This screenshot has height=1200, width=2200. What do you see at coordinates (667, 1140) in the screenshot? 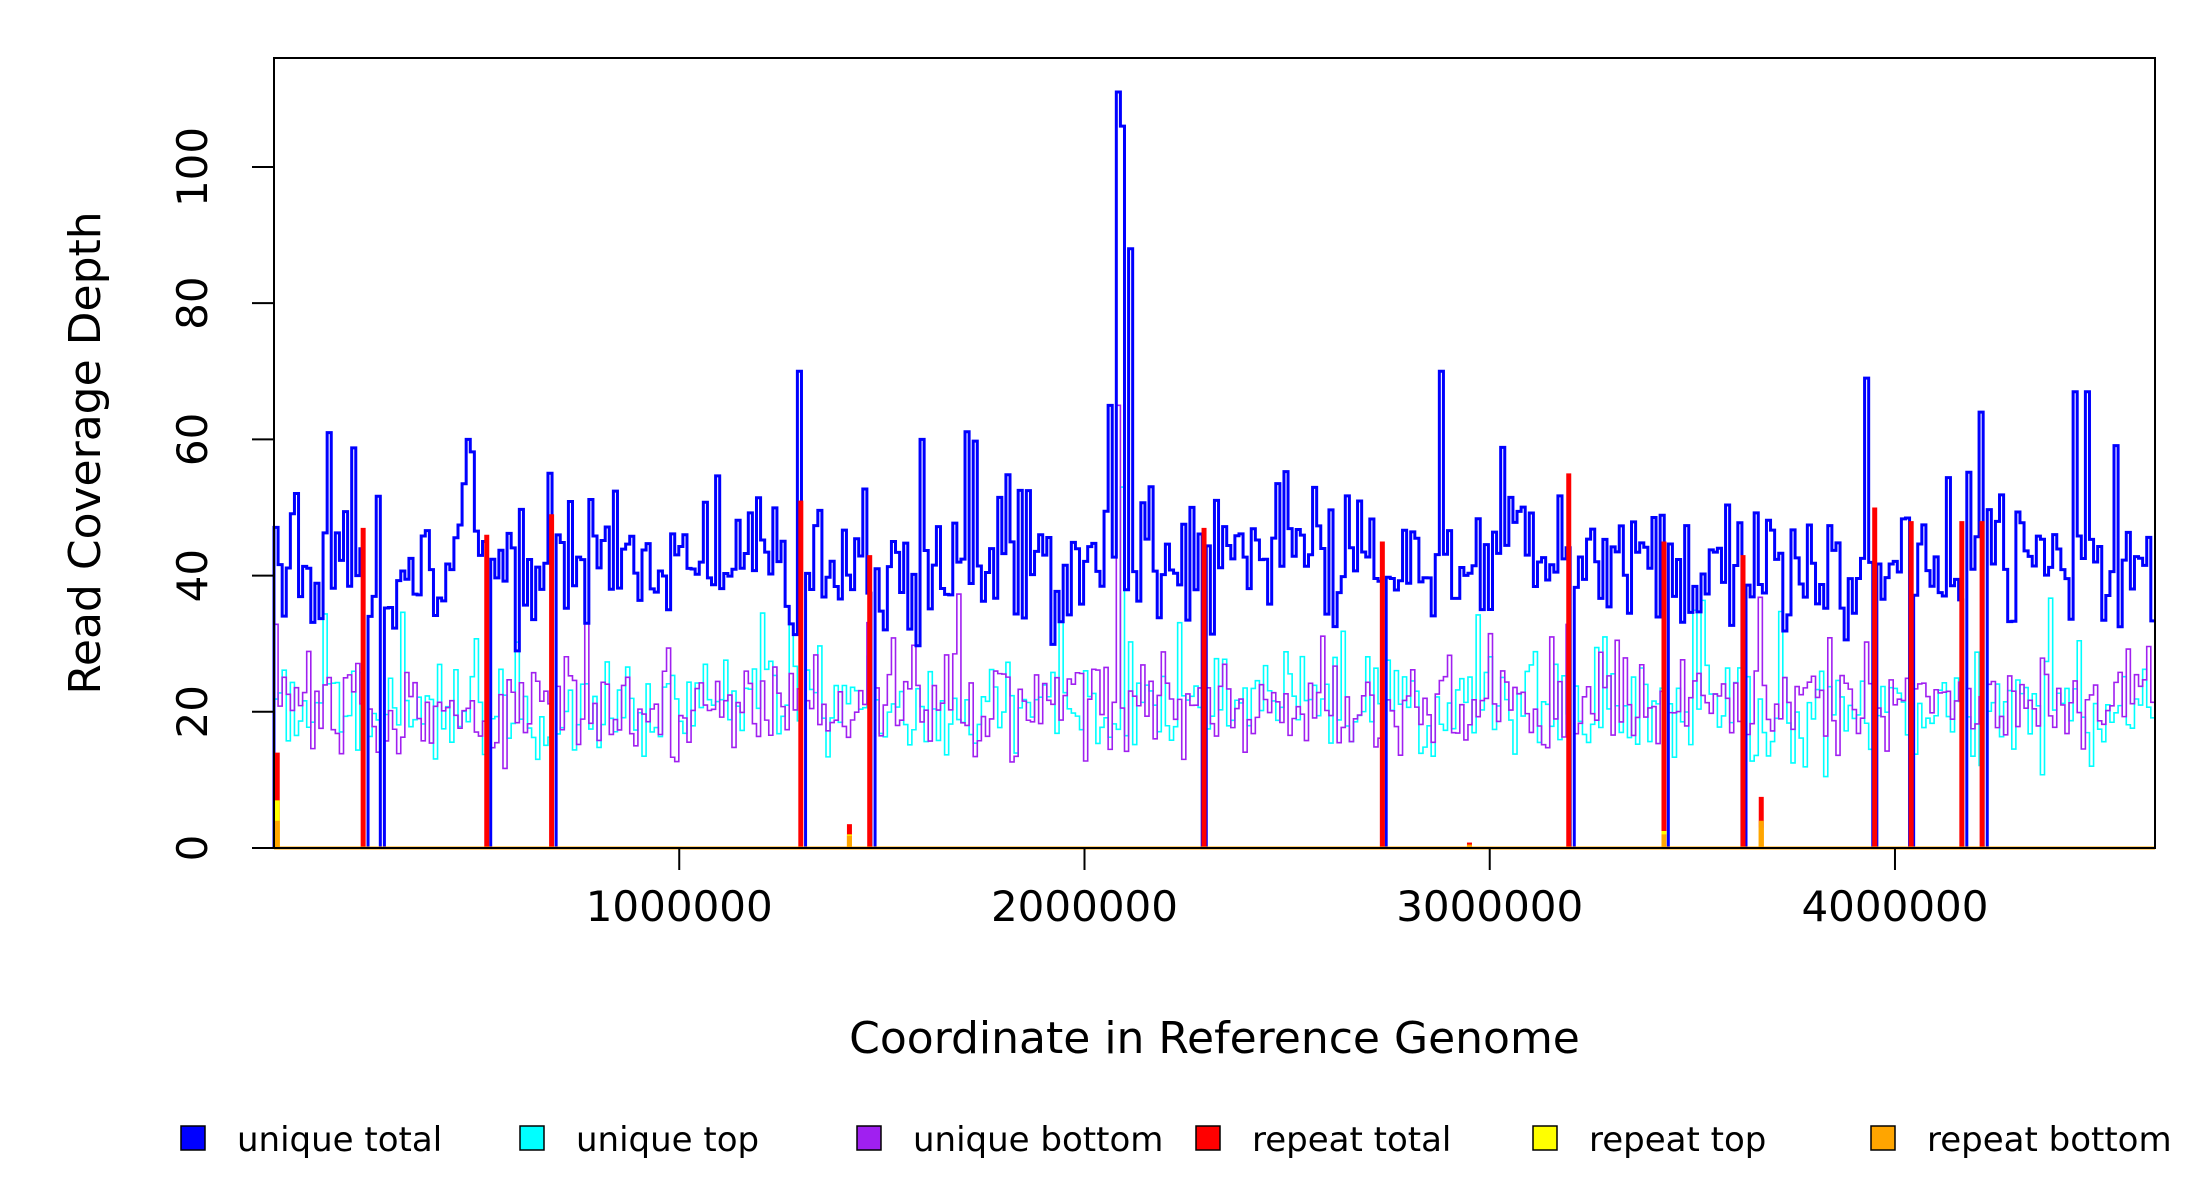
I see `legend-label: unique top` at bounding box center [667, 1140].